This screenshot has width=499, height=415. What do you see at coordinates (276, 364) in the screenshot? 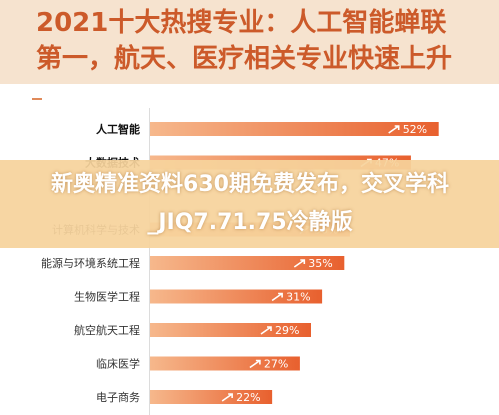
I see `value-label: 27%` at bounding box center [276, 364].